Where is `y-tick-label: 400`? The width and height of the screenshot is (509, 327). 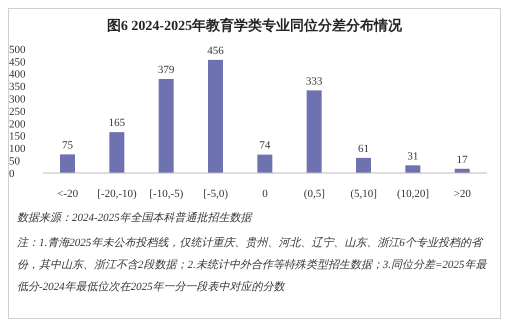 y-tick-label: 400 is located at coordinates (17, 74).